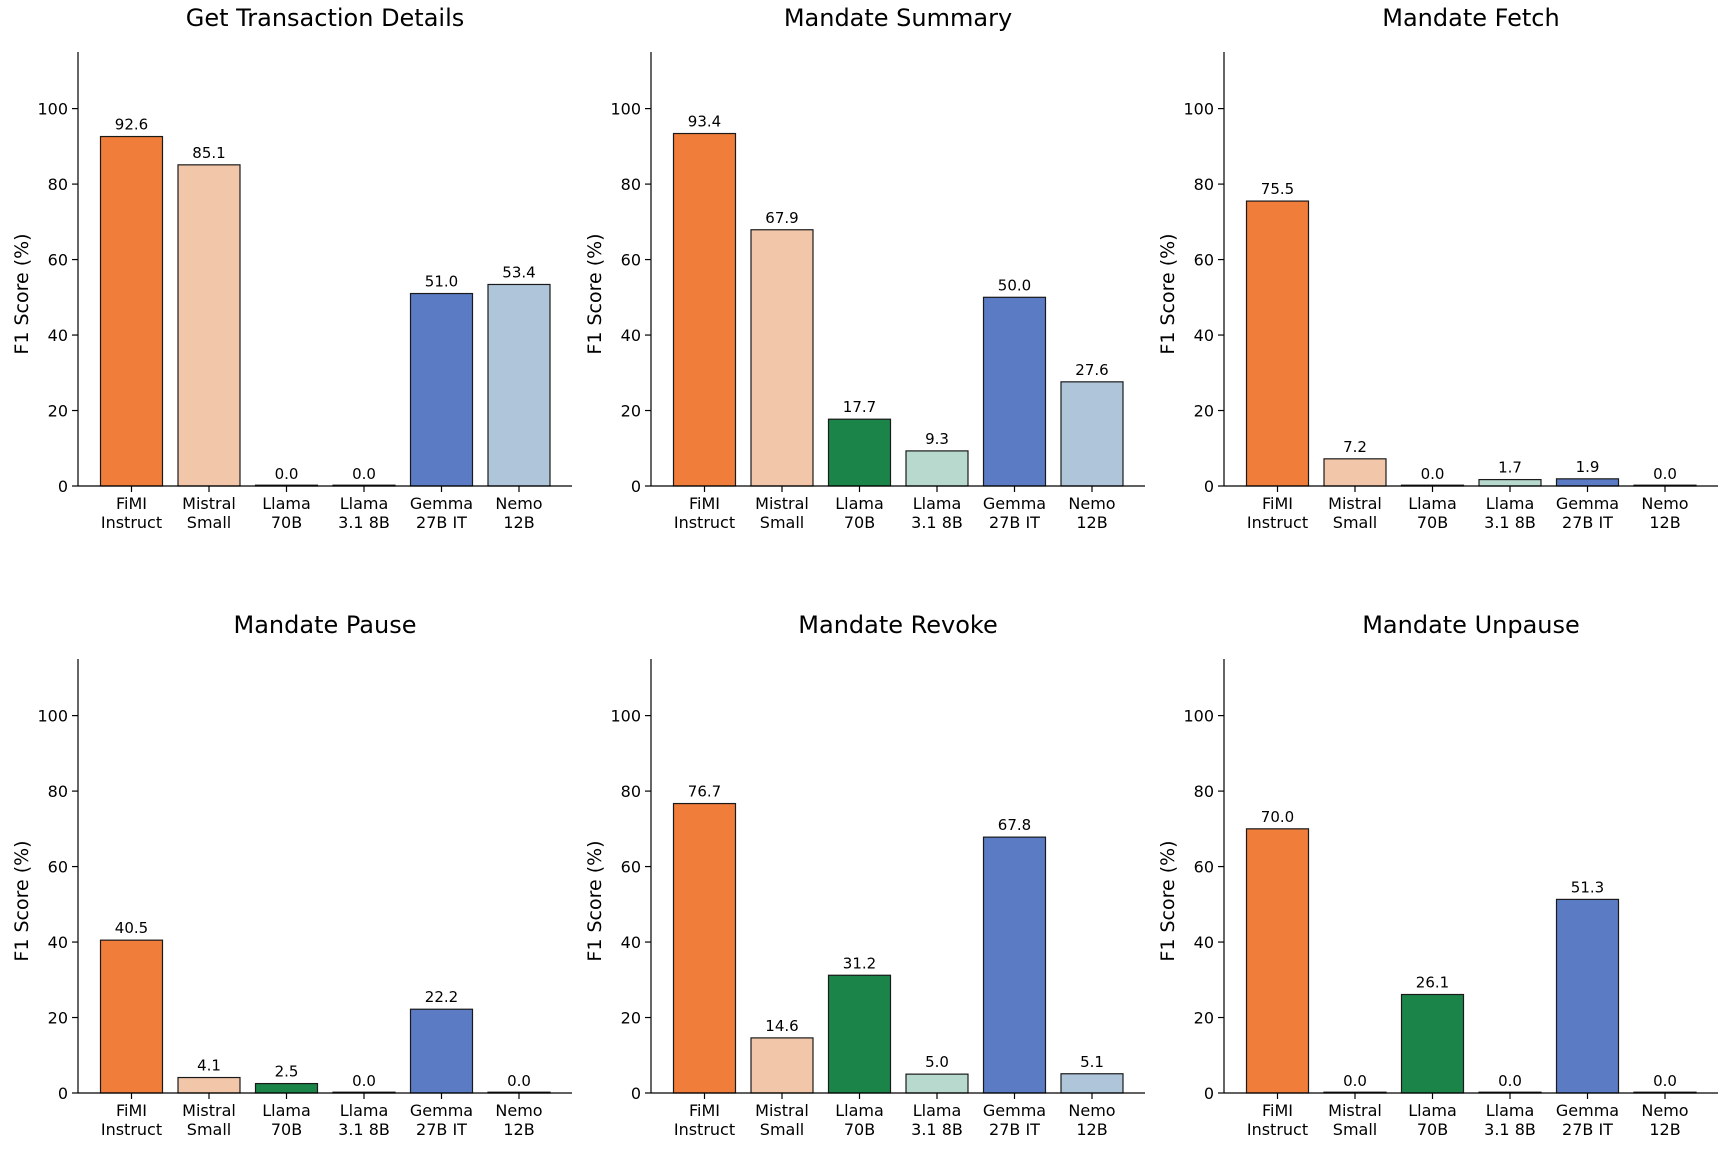 The image size is (1728, 1152). I want to click on bar-value-label: 75.5, so click(1277, 189).